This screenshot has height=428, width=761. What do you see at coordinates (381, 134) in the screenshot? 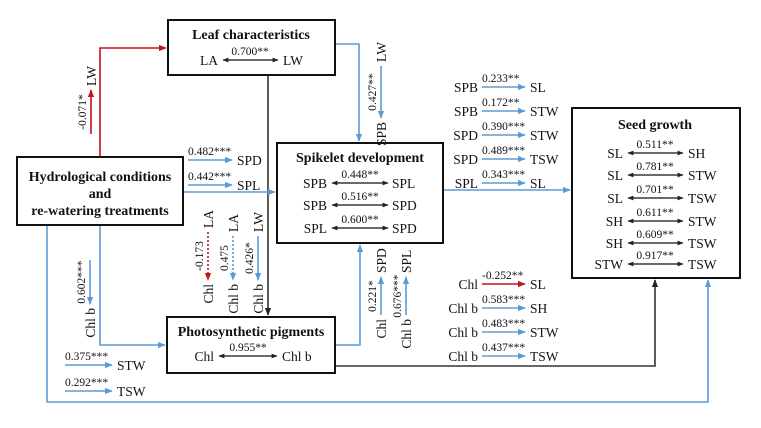
I see `path-var: SPB` at bounding box center [381, 134].